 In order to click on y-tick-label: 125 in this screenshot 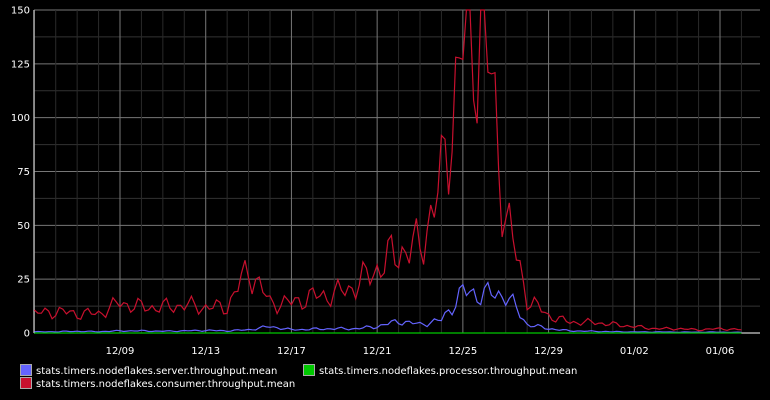, I will do `click(20, 64)`.